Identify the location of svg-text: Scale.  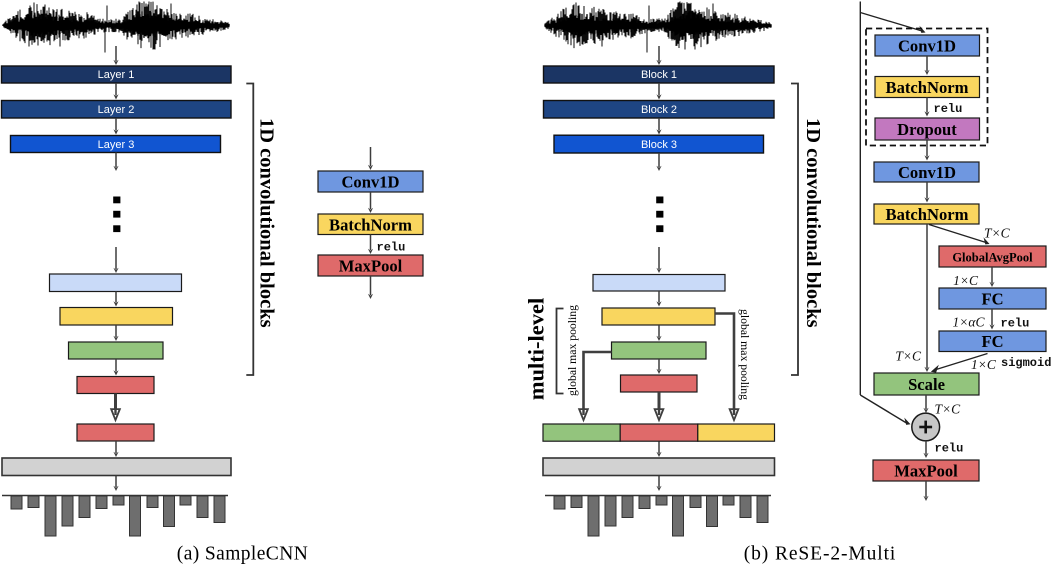
(926, 384).